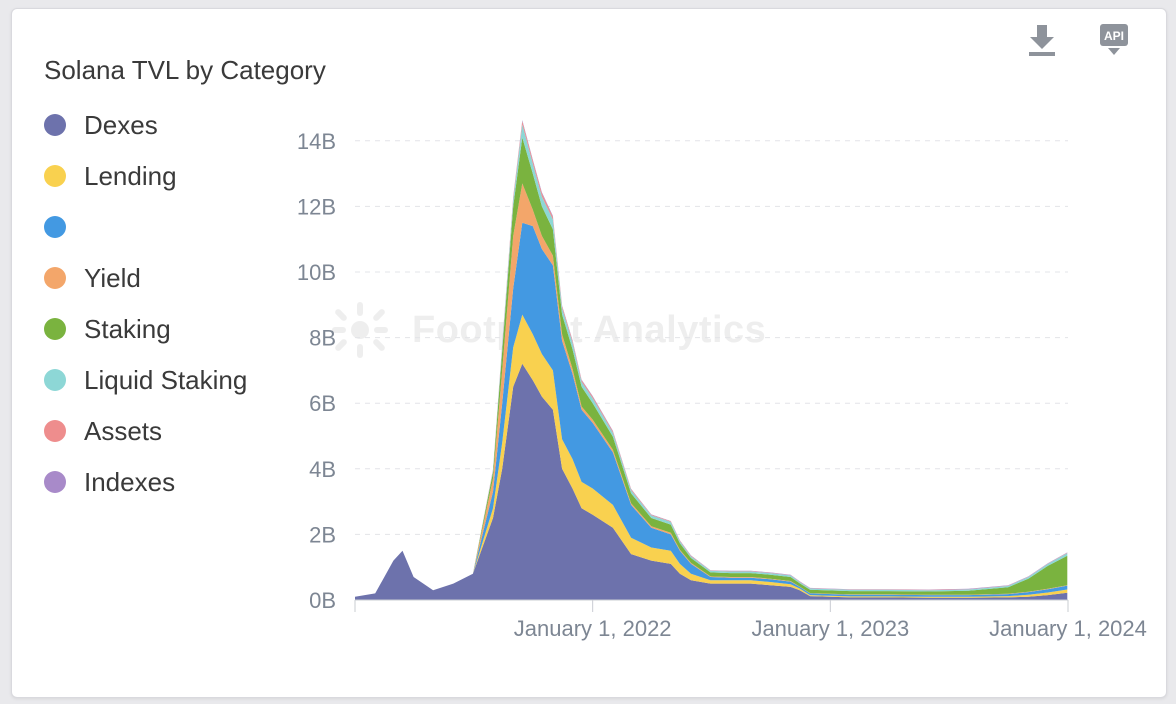 The height and width of the screenshot is (704, 1176). I want to click on legend-item-indexes: Indexes, so click(145, 488).